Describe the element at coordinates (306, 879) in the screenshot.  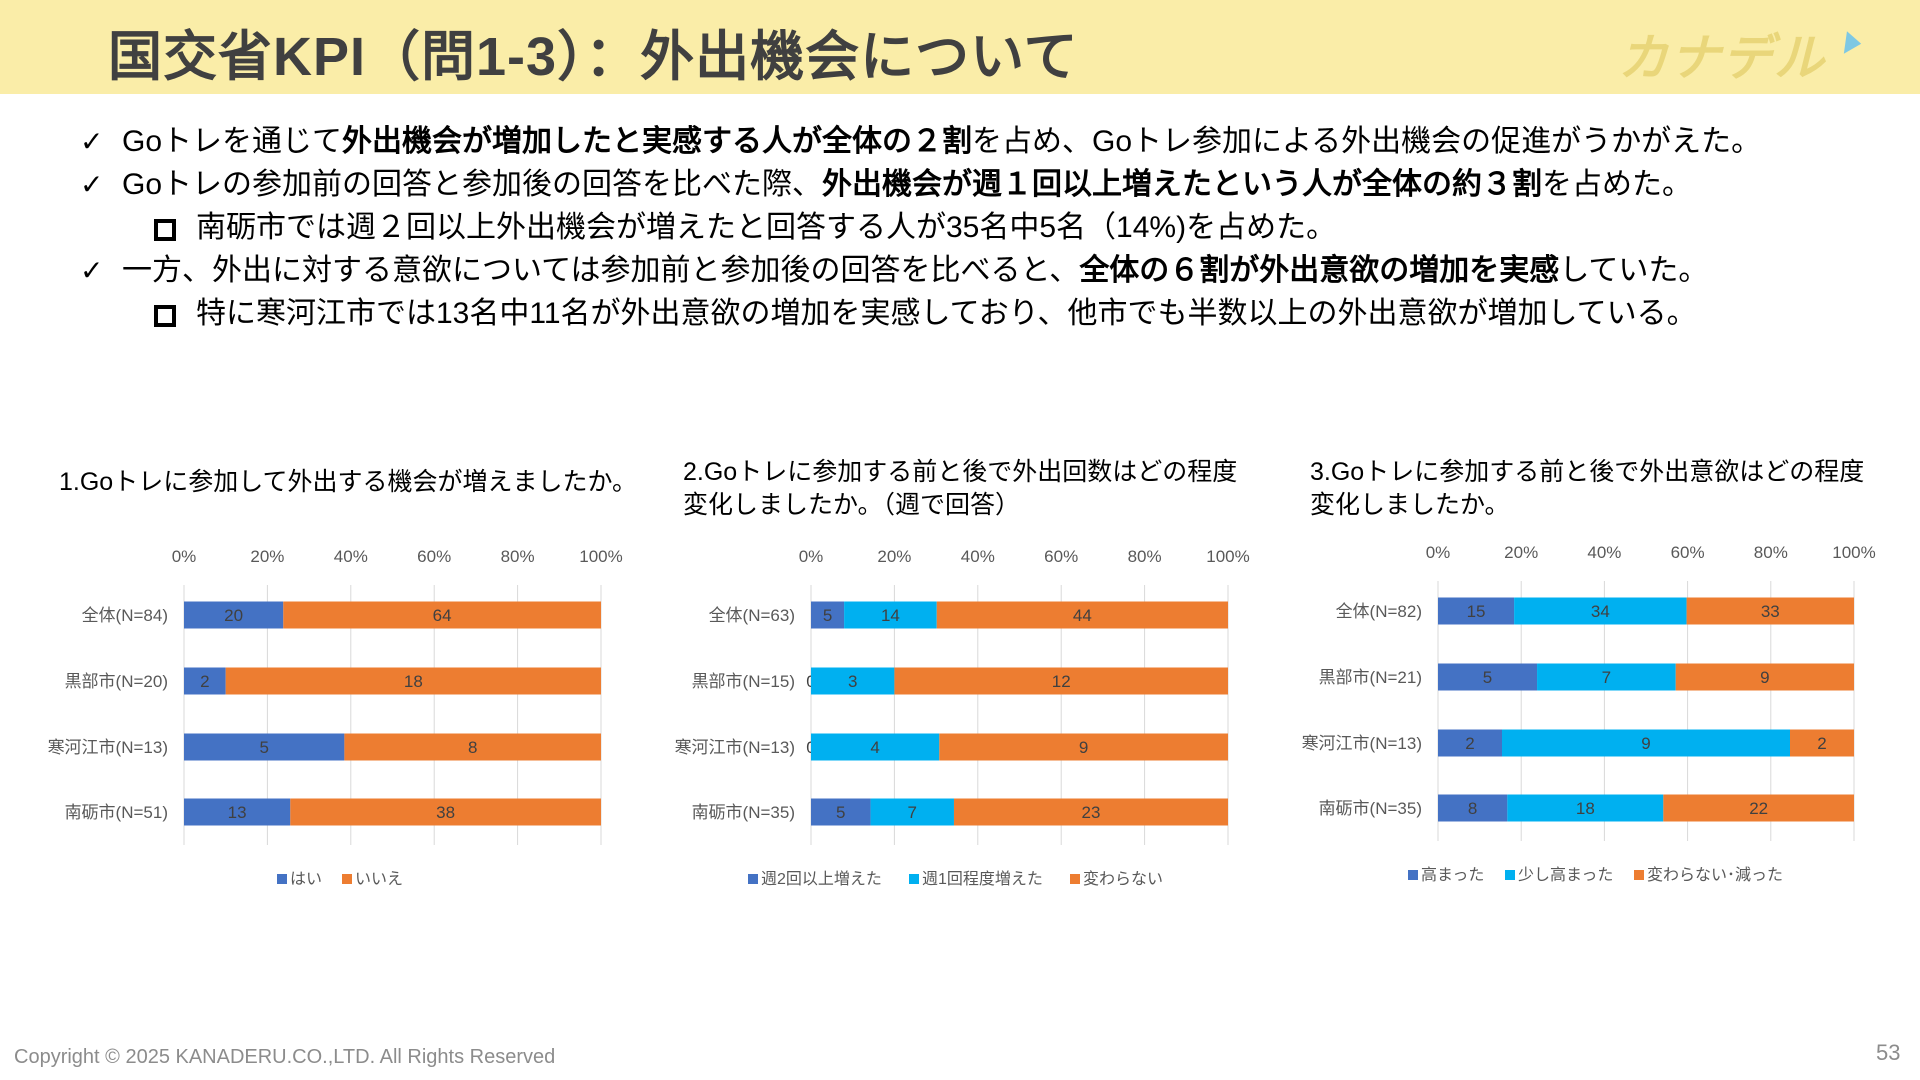
I see `legend-label: はい` at that location.